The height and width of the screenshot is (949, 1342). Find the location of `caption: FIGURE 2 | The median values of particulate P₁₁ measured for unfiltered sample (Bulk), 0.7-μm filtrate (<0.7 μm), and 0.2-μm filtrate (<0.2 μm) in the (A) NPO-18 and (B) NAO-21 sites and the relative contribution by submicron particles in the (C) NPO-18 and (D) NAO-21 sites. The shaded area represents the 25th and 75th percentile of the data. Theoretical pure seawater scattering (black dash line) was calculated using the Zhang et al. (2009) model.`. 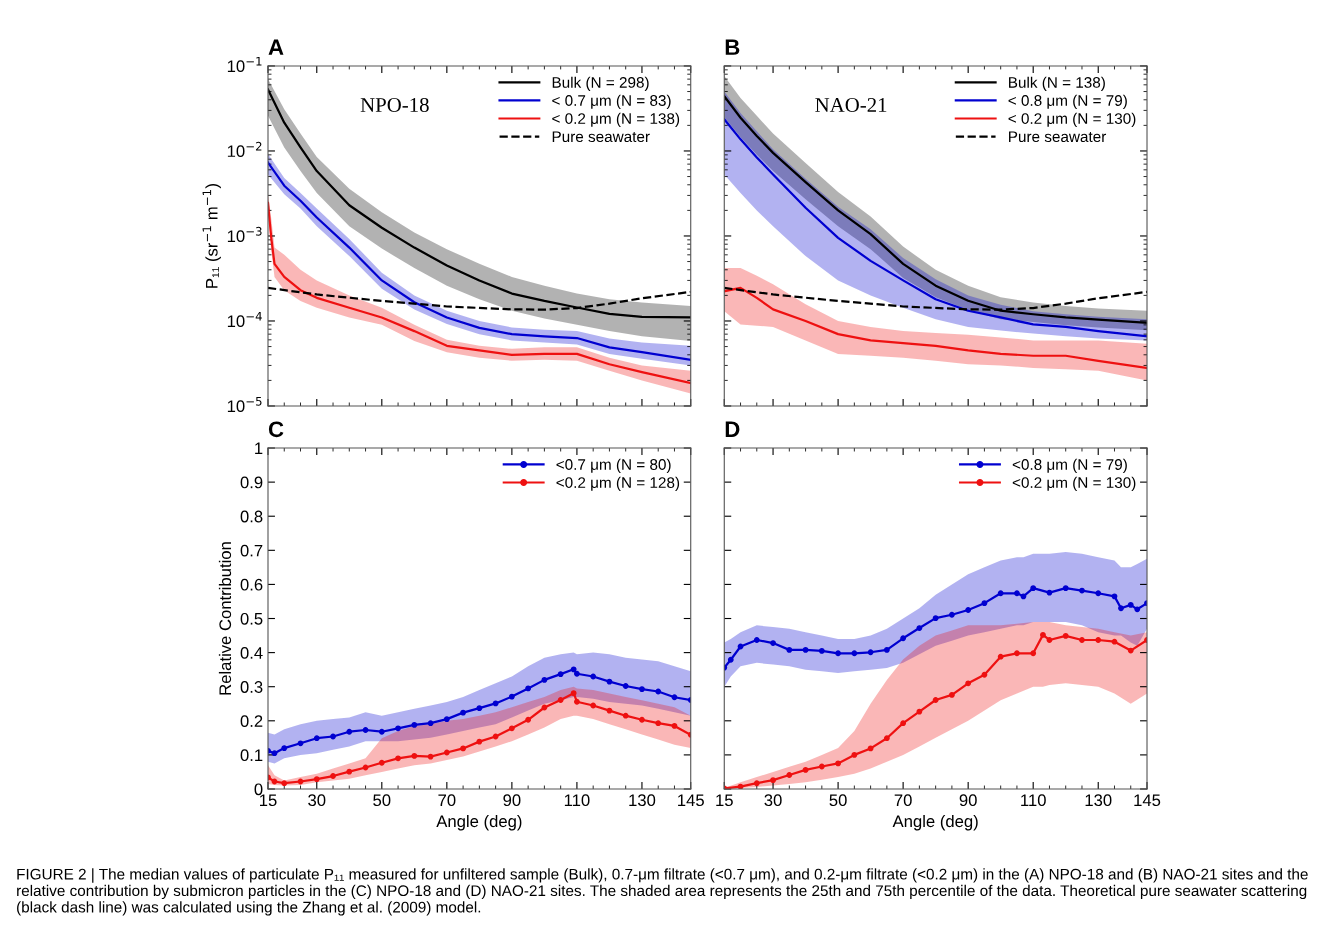

caption: FIGURE 2 | The median values of particulate P₁₁ measured for unfiltered sample (Bulk), 0.7-μm filtrate (<0.7 μm), and 0.2-μm filtrate (<0.2 μm) in the (A) NPO-18 and (B) NAO-21 sites and the relative contribution by submicron particles in the (C) NPO-18 and (D) NAO-21 sites. The shaded area represents the 25th and 75th percentile of the data. Theoretical pure seawater scattering (black dash line) was calculated using the Zhang et al. (2009) model. is located at coordinates (662, 892).